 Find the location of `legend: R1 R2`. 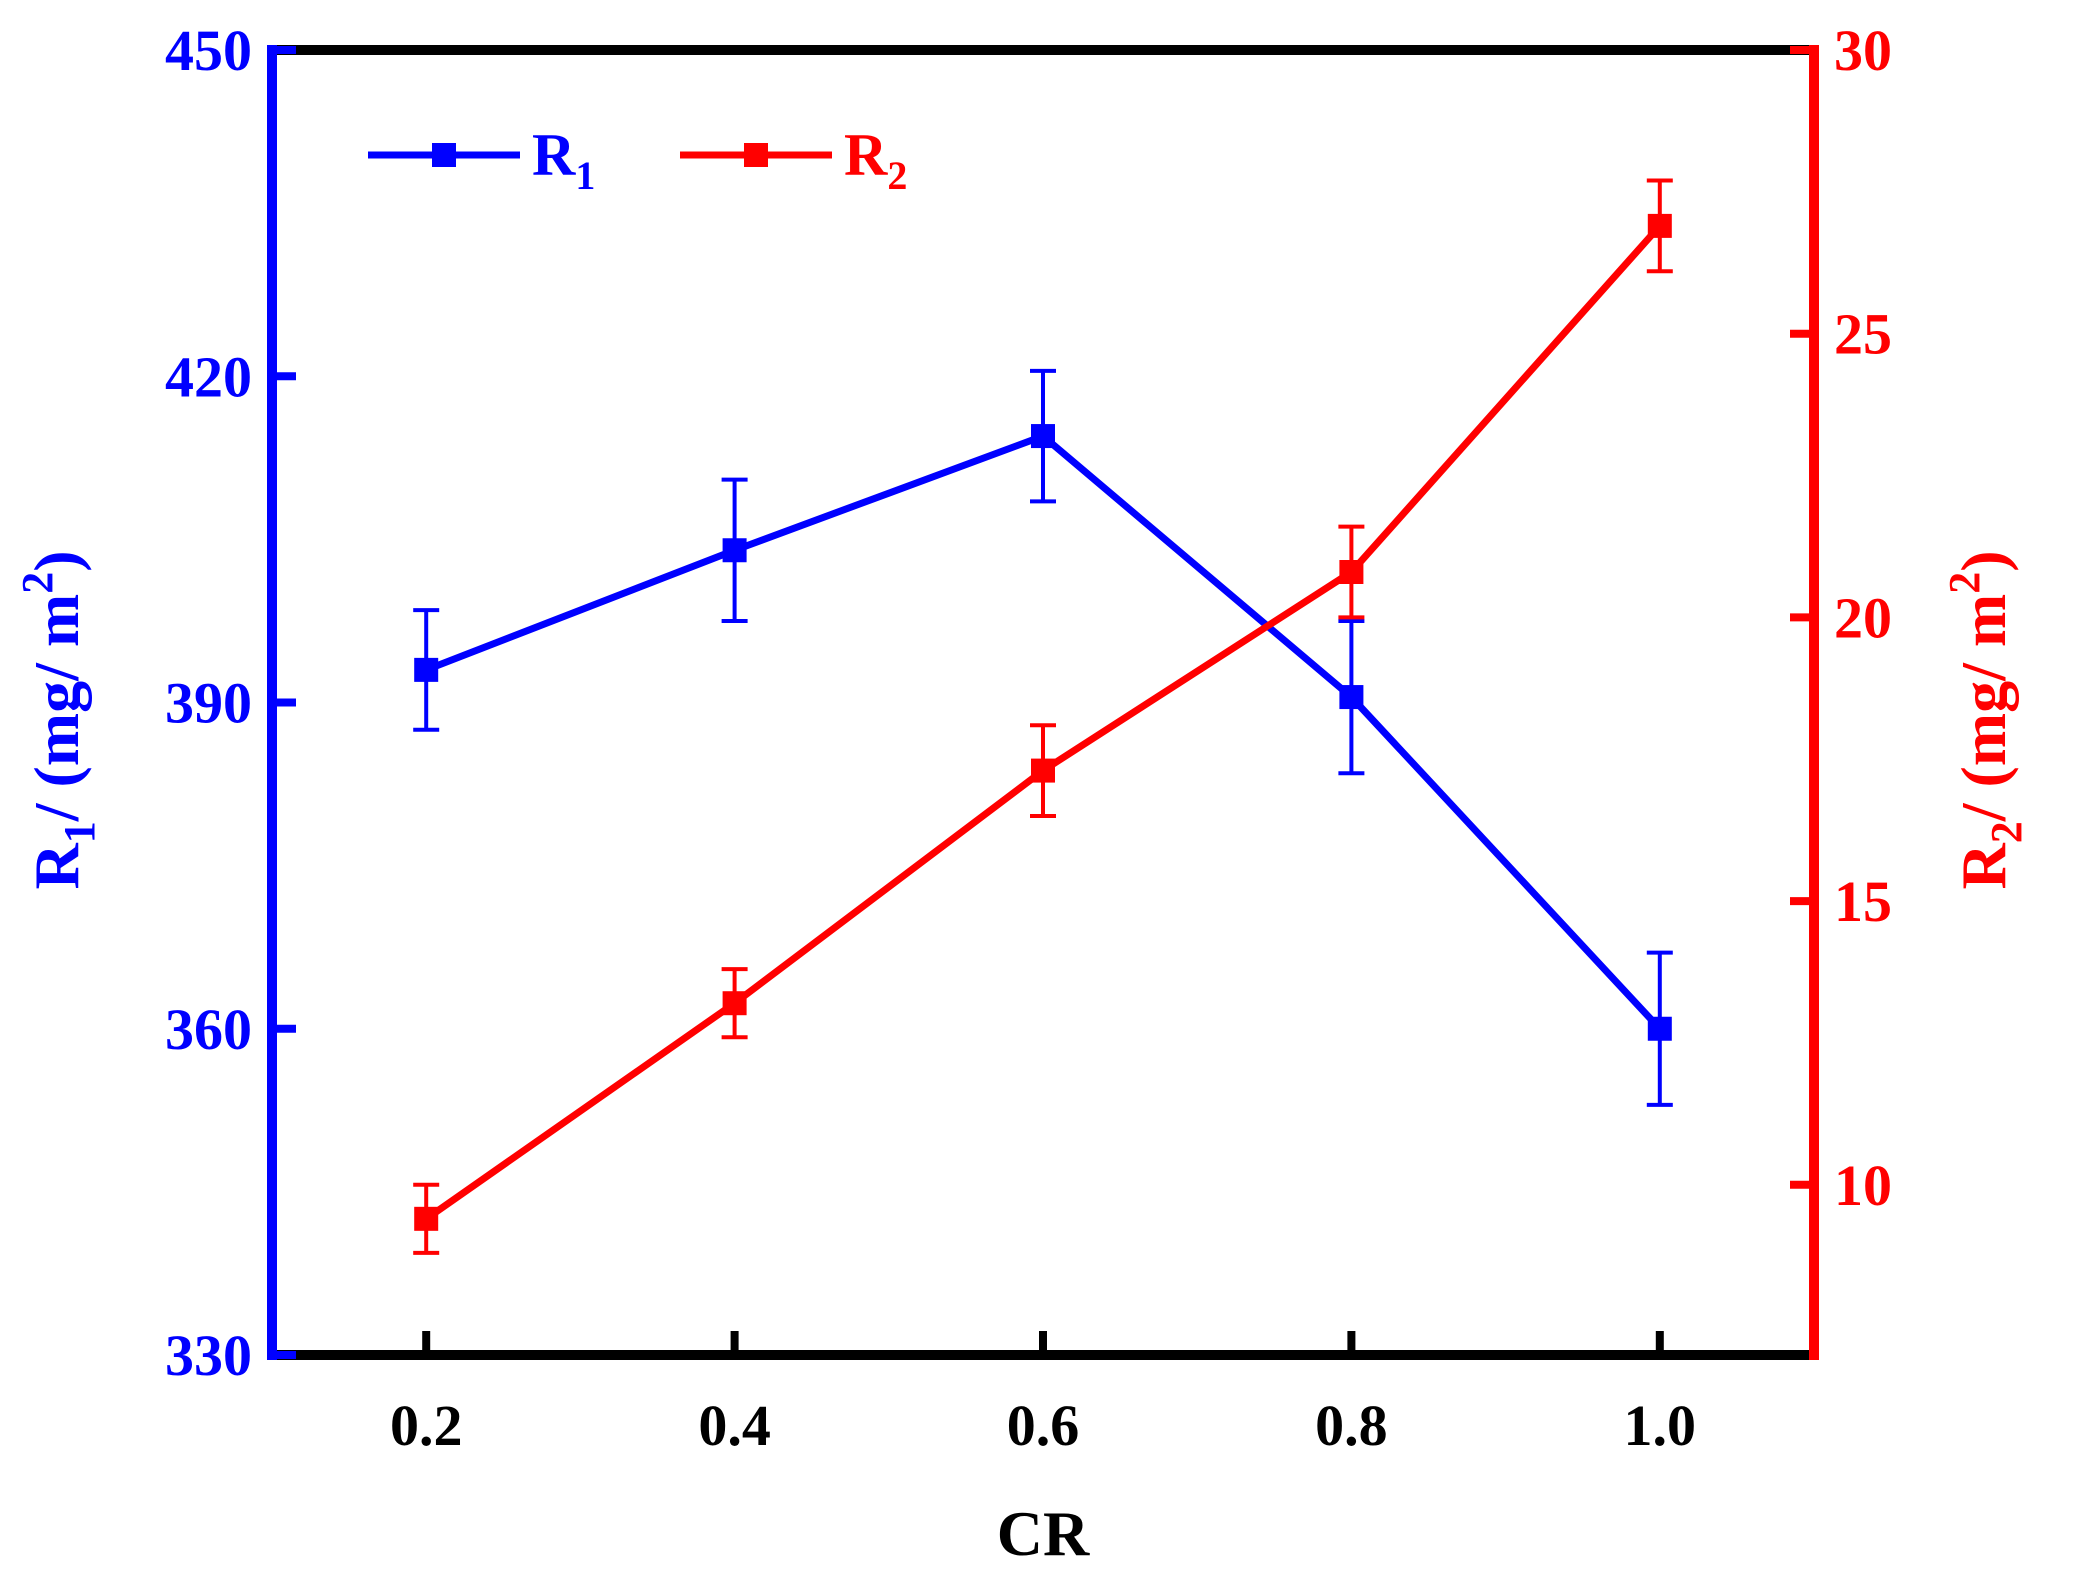

legend: R1 R2 is located at coordinates (637, 160).